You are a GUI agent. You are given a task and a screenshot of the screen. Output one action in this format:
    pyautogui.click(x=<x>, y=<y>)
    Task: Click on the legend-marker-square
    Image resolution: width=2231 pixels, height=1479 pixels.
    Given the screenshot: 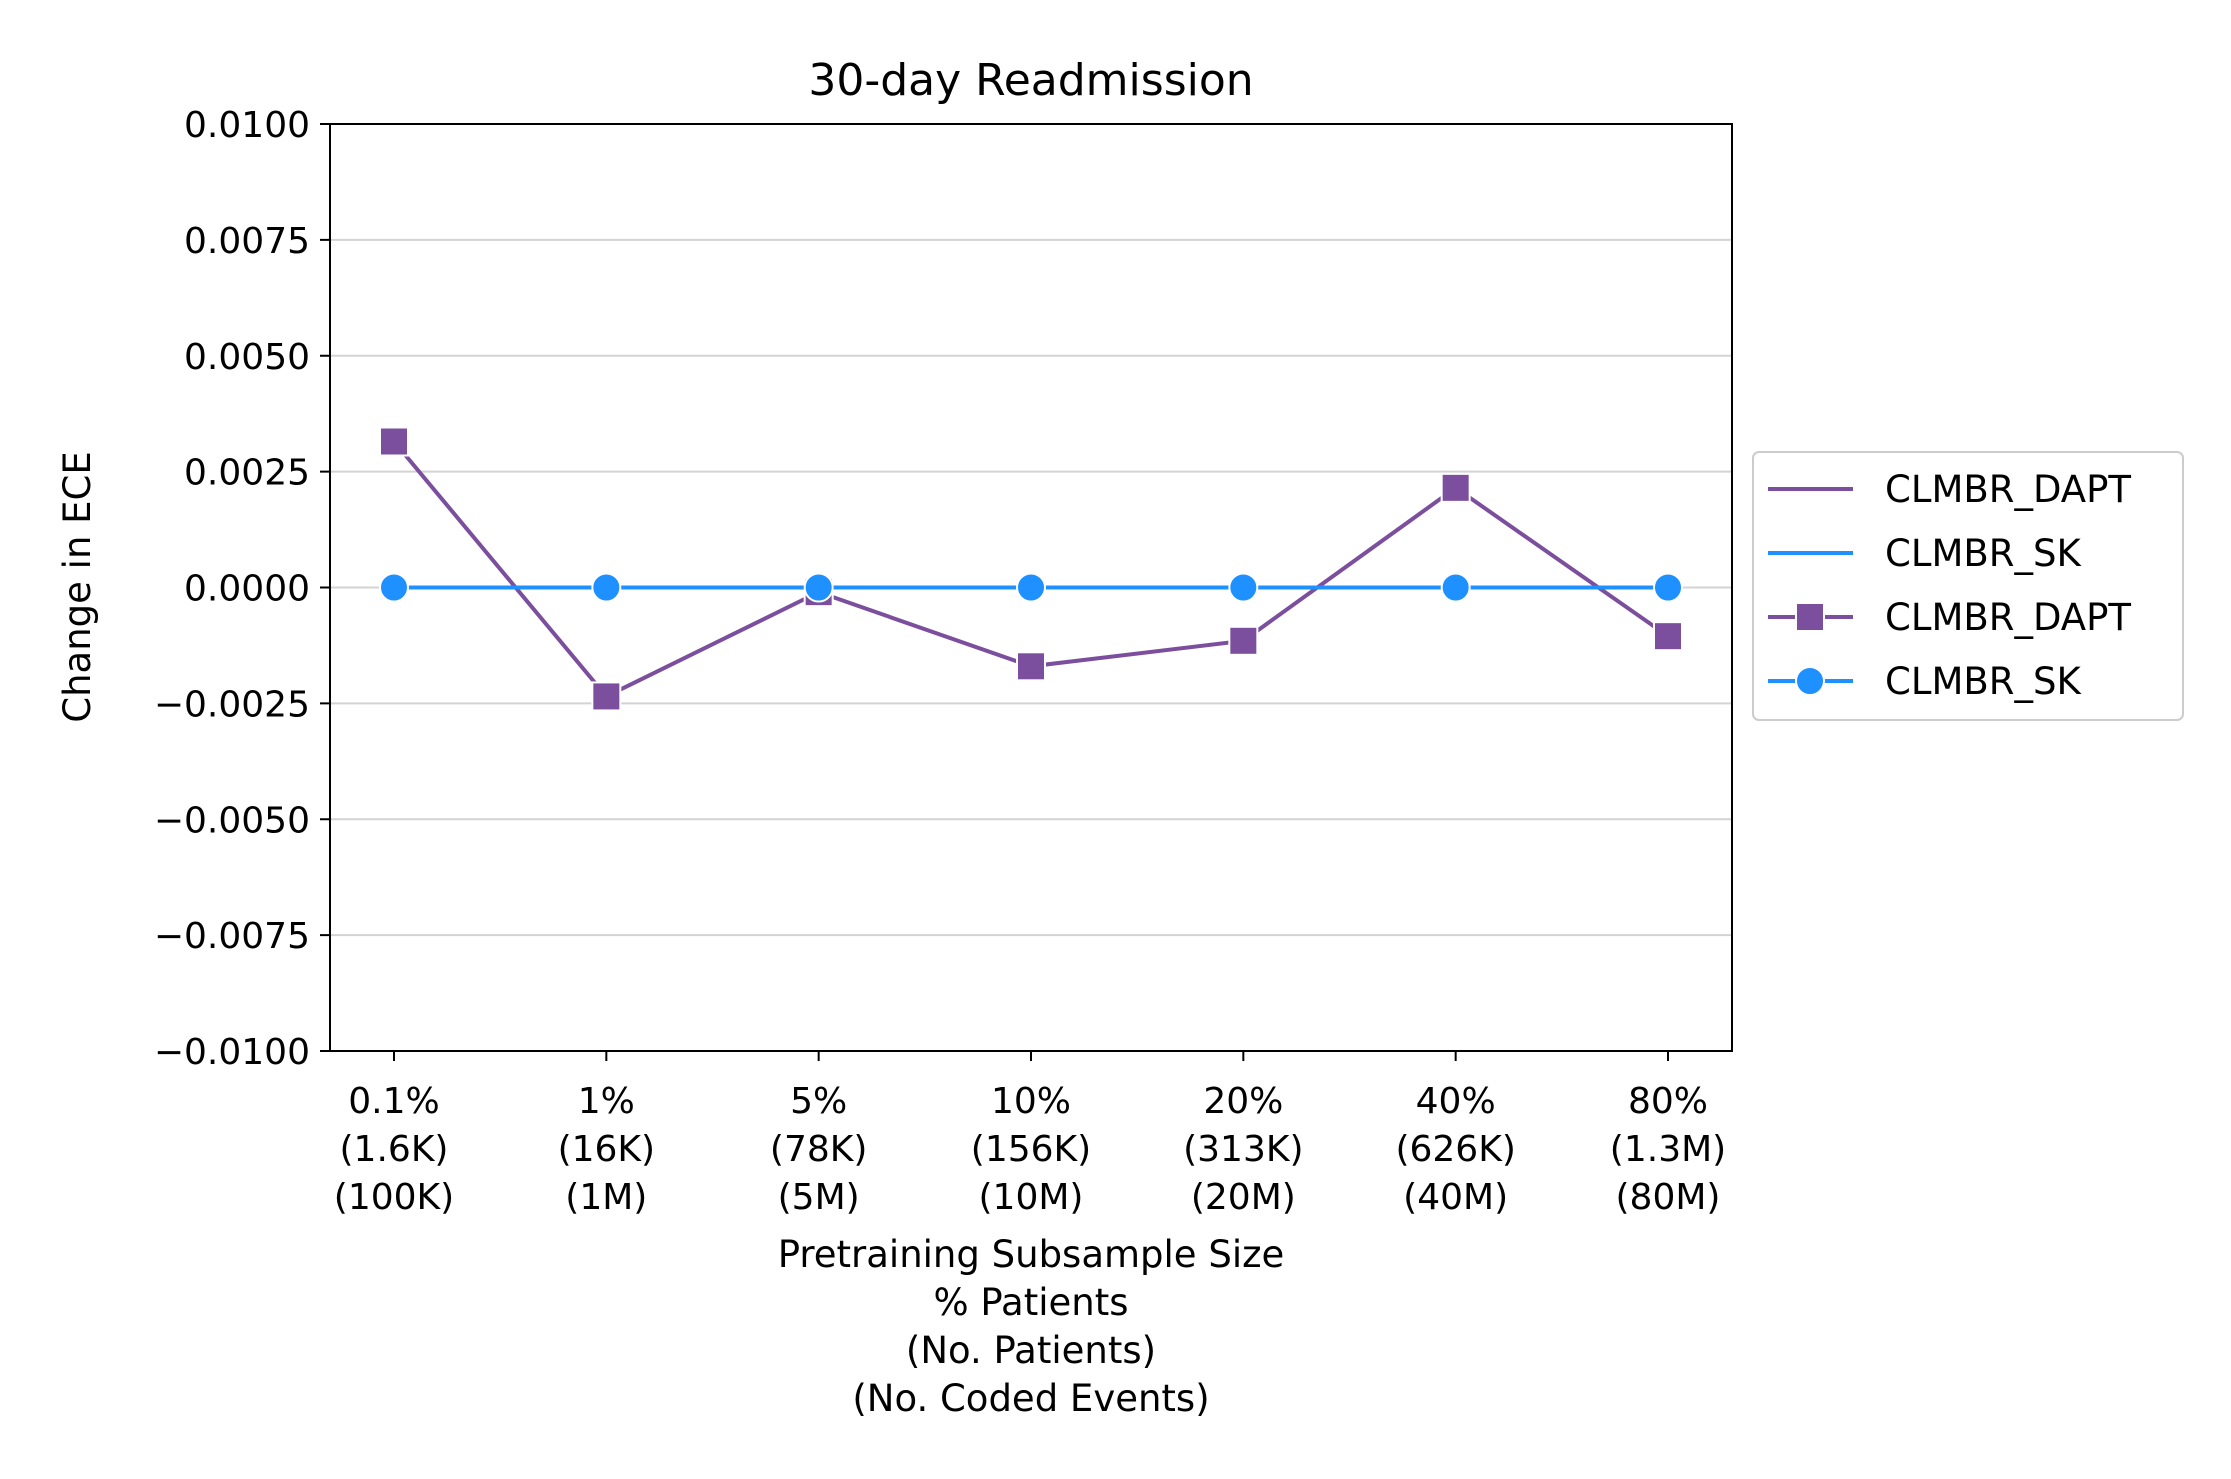 What is the action you would take?
    pyautogui.click(x=1810, y=617)
    